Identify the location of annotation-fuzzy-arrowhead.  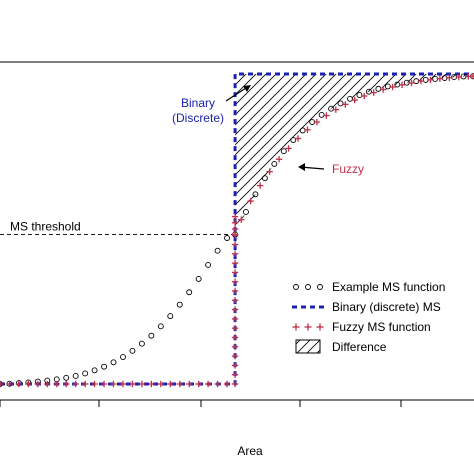
(301, 167).